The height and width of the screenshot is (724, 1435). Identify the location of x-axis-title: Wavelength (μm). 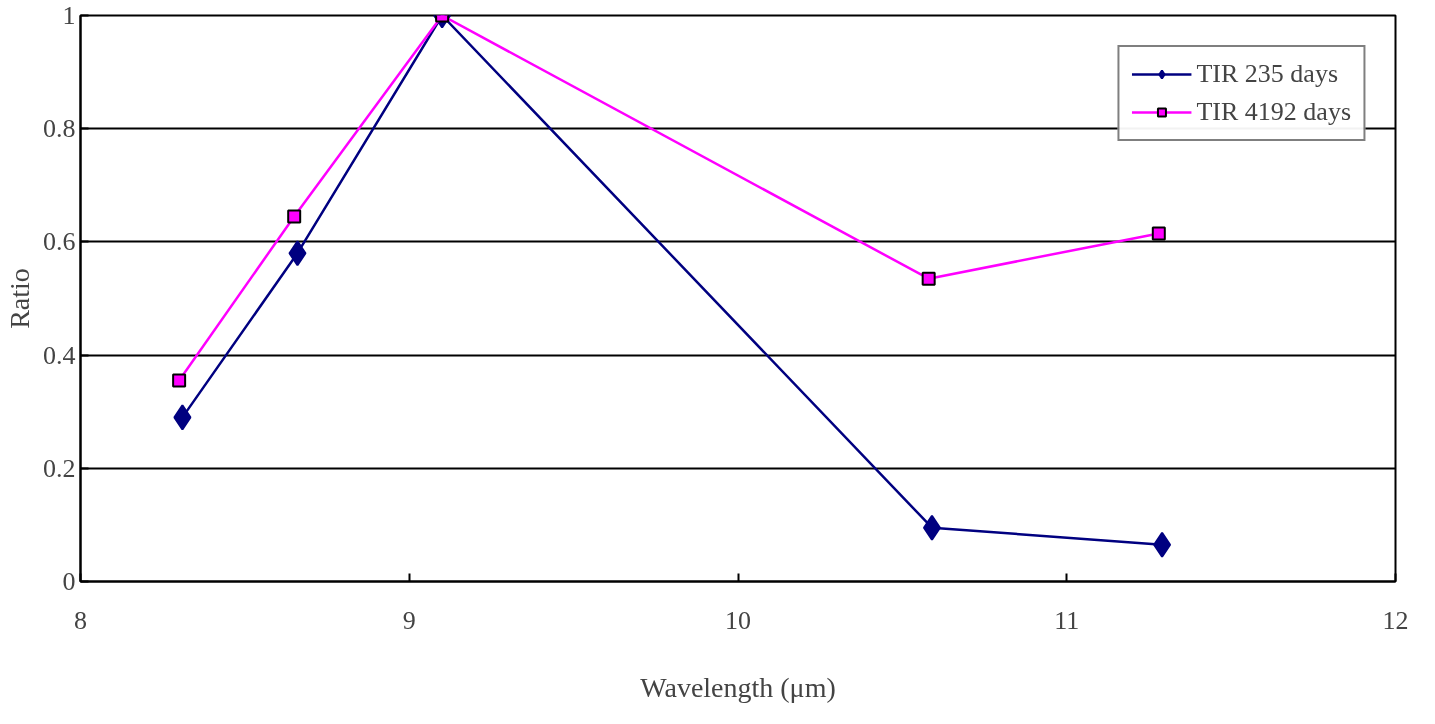
(738, 687).